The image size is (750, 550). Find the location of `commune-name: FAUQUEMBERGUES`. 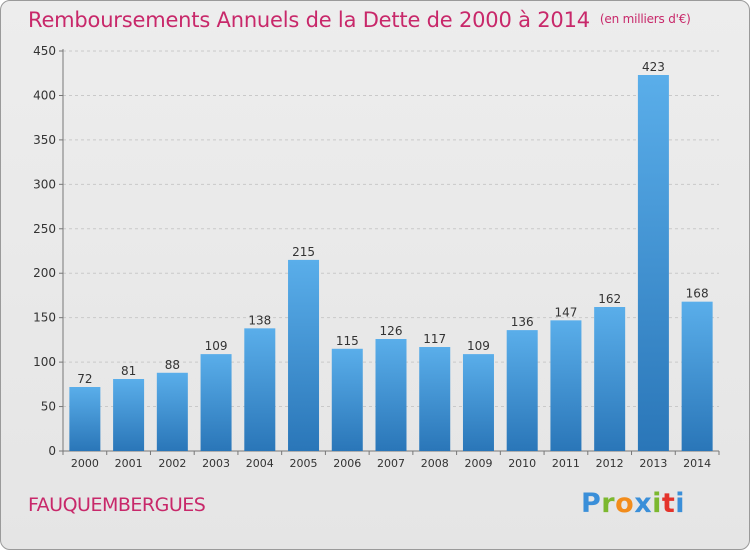

commune-name: FAUQUEMBERGUES is located at coordinates (117, 505).